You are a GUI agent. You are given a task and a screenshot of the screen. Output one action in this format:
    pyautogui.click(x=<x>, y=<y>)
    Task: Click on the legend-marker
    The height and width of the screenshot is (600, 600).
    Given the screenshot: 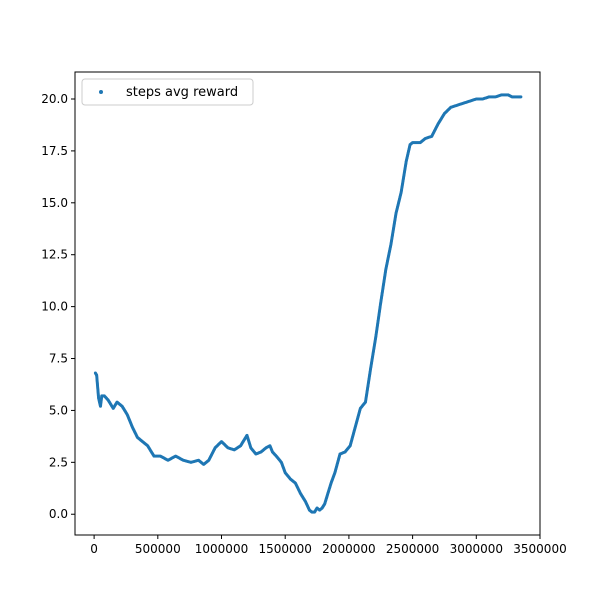 What is the action you would take?
    pyautogui.click(x=101, y=92)
    